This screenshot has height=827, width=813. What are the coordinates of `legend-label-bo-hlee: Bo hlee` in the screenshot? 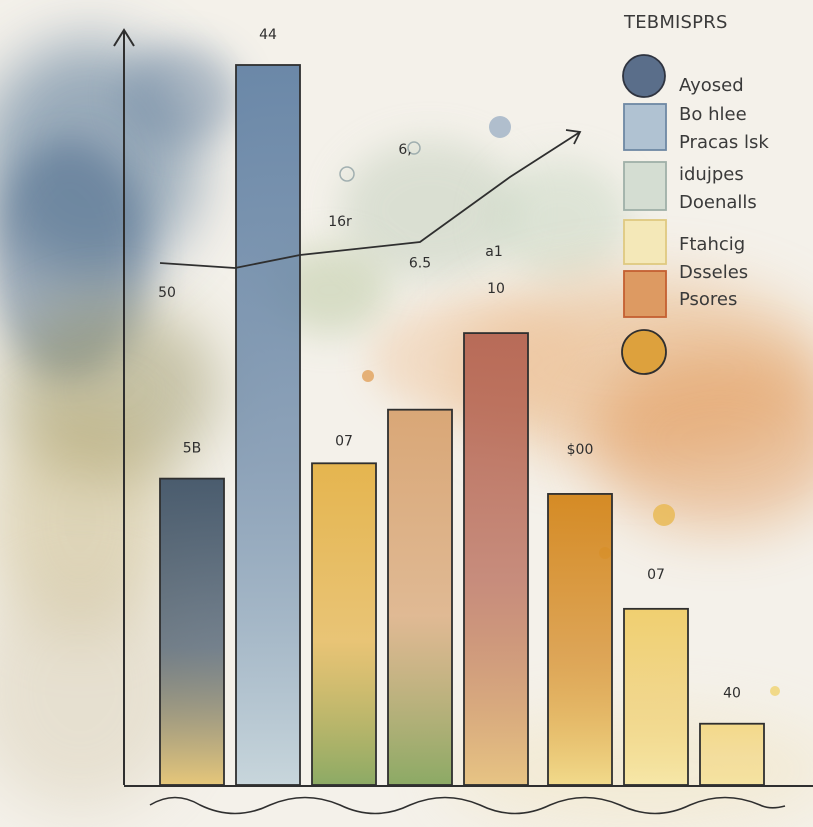 It's located at (713, 114).